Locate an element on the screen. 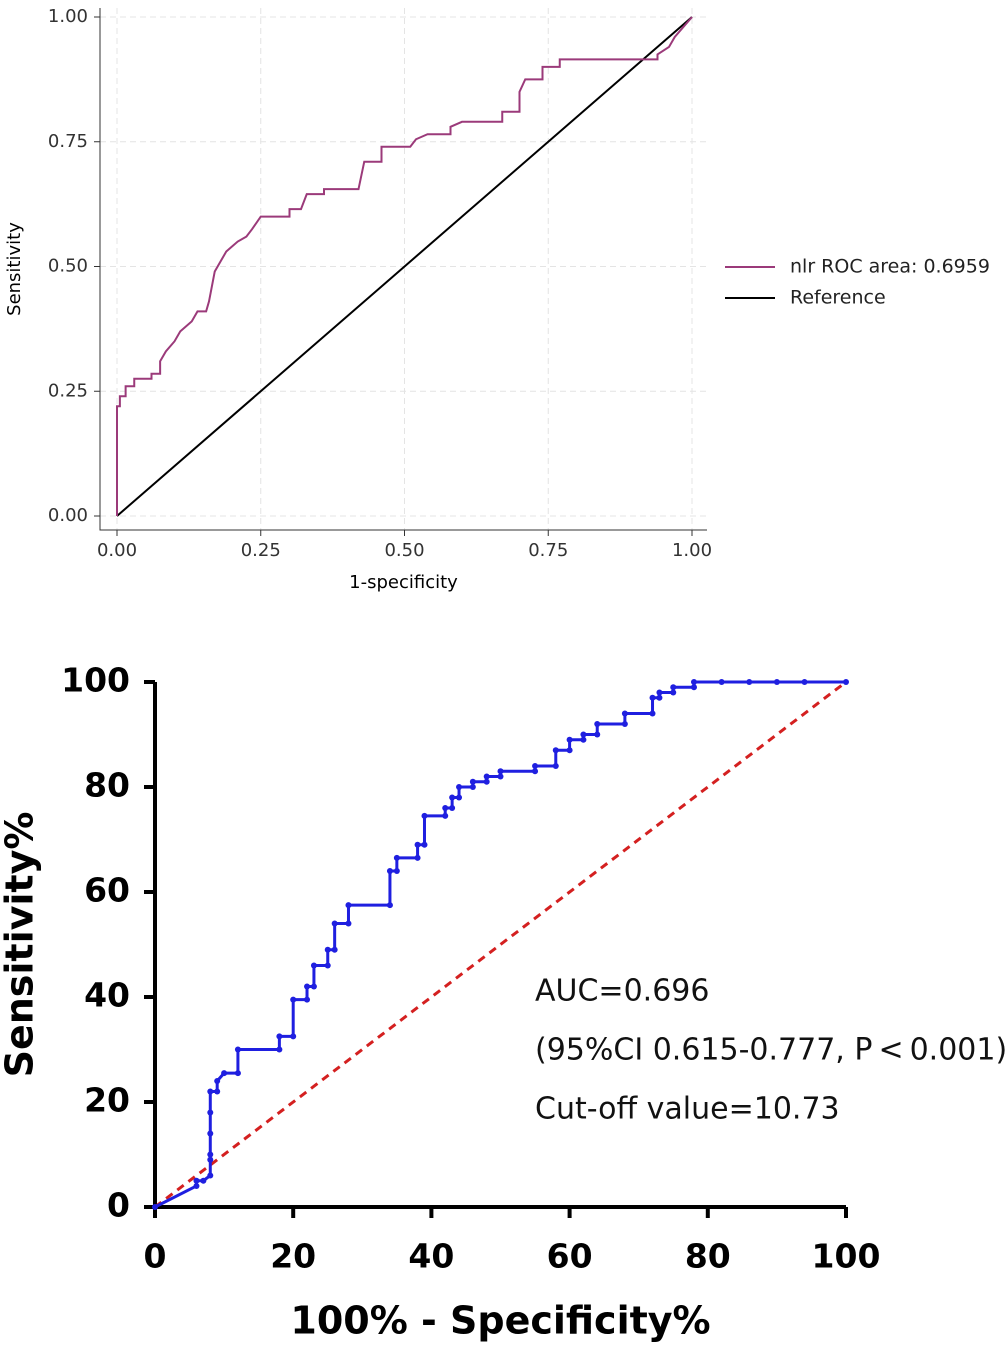 This screenshot has height=1352, width=1005. x-tick-label: 0.25 is located at coordinates (261, 550).